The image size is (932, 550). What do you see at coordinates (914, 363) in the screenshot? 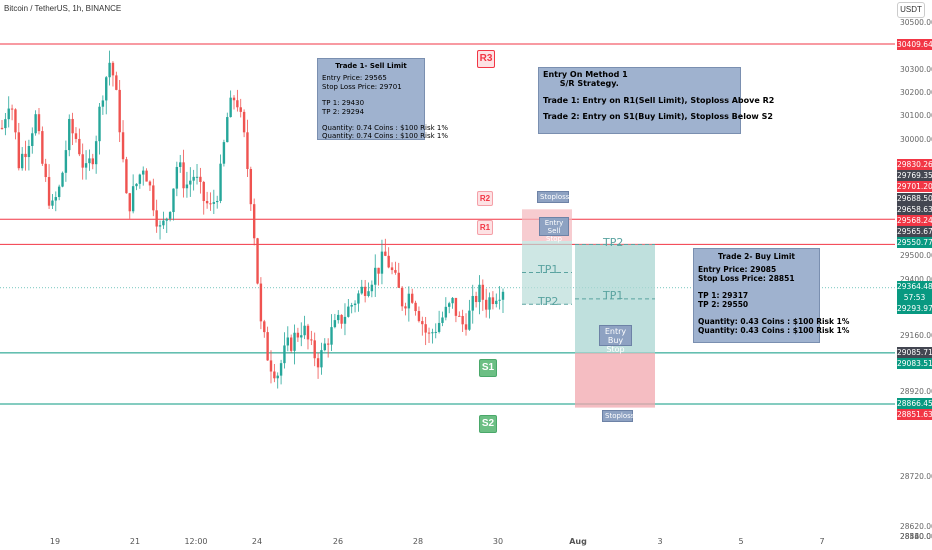
I see `price-tag: 29083.51` at bounding box center [914, 363].